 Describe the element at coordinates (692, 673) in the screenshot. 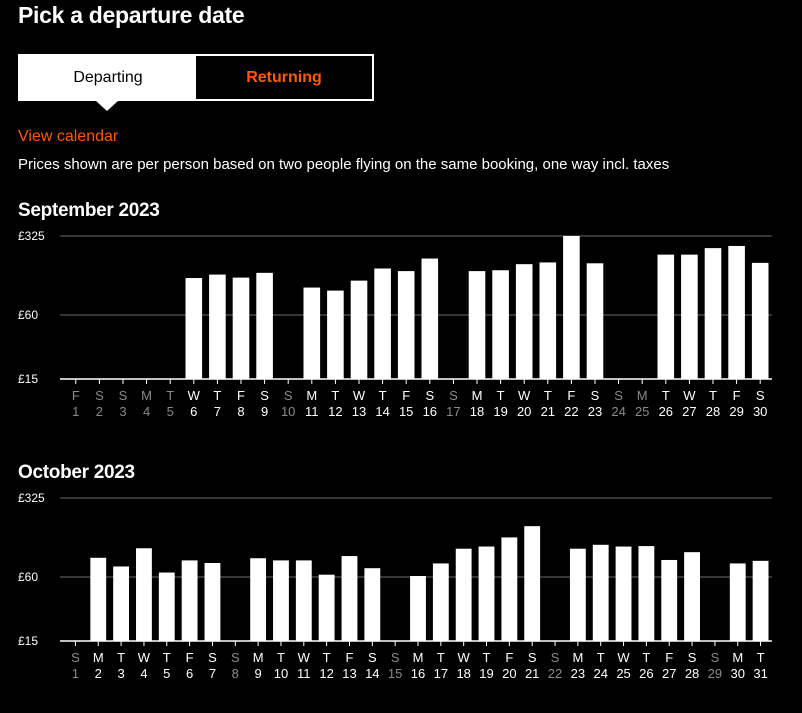

I see `day-number: 28` at that location.